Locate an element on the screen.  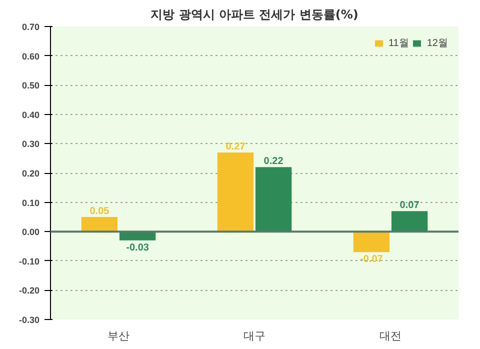
y-tick-label: -0.30 is located at coordinates (29, 320).